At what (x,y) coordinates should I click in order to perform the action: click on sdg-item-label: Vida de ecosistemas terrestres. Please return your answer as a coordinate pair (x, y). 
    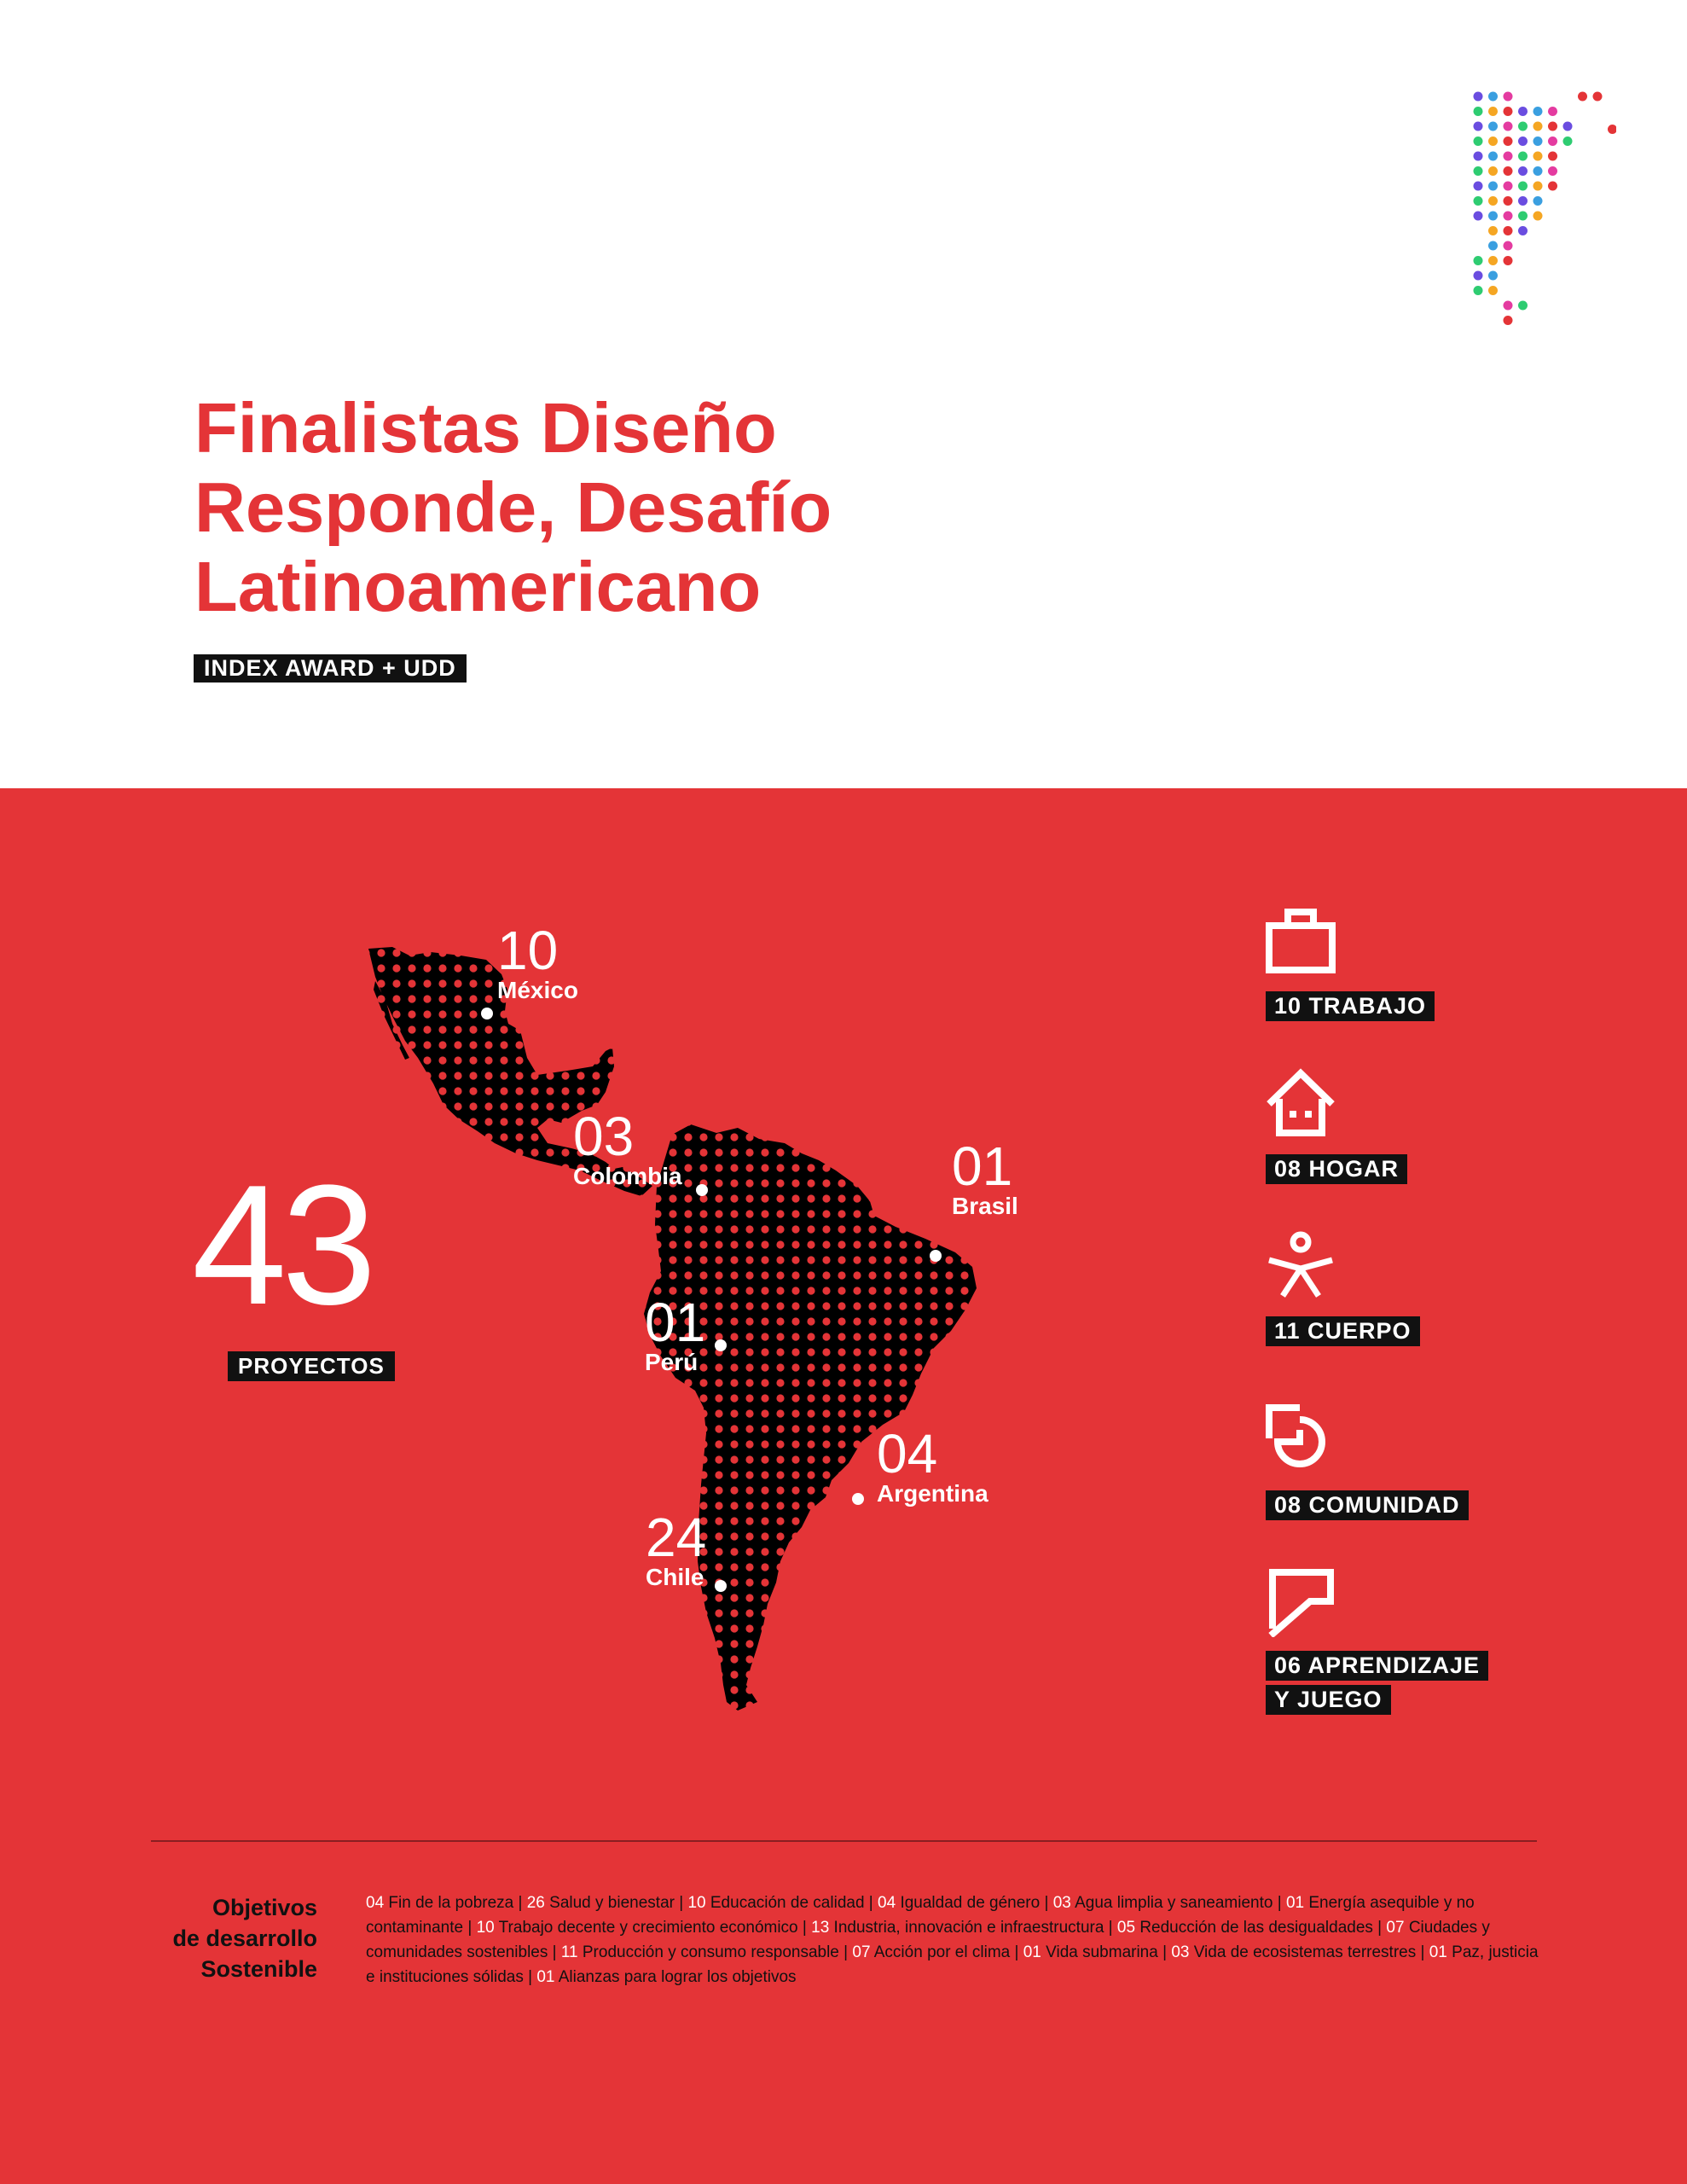
    Looking at the image, I should click on (1303, 1952).